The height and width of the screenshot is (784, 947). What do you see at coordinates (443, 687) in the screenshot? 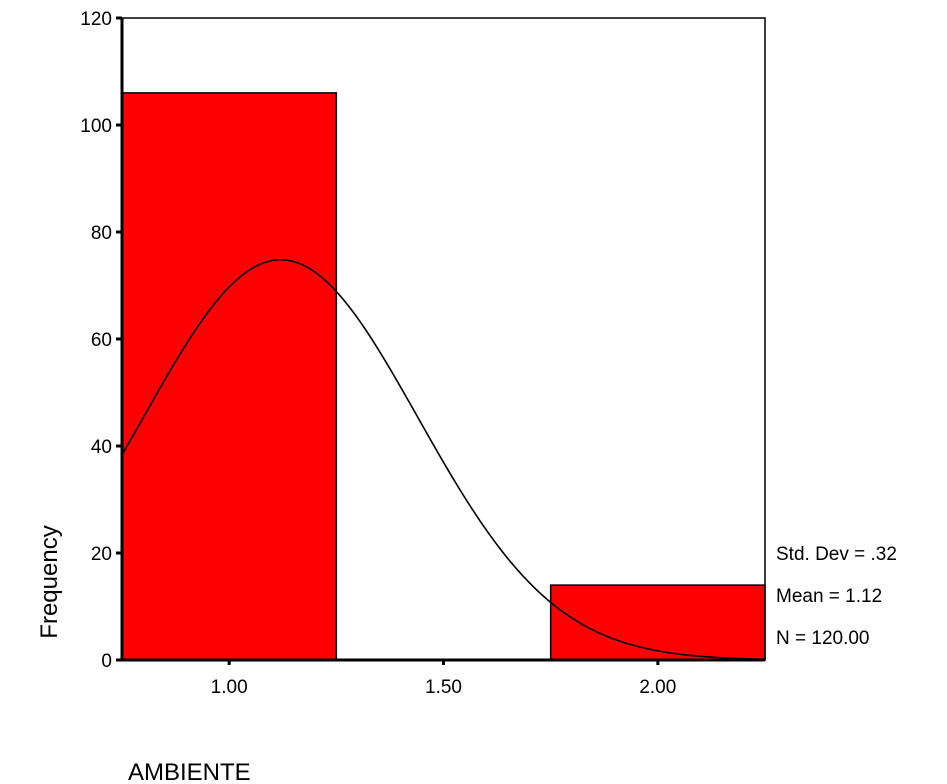
I see `x-tick-label: 1.50` at bounding box center [443, 687].